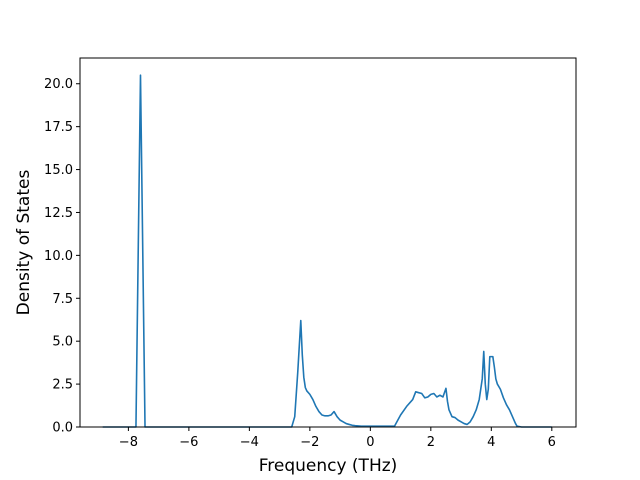 The height and width of the screenshot is (480, 640). I want to click on x-tick-label: 0, so click(370, 442).